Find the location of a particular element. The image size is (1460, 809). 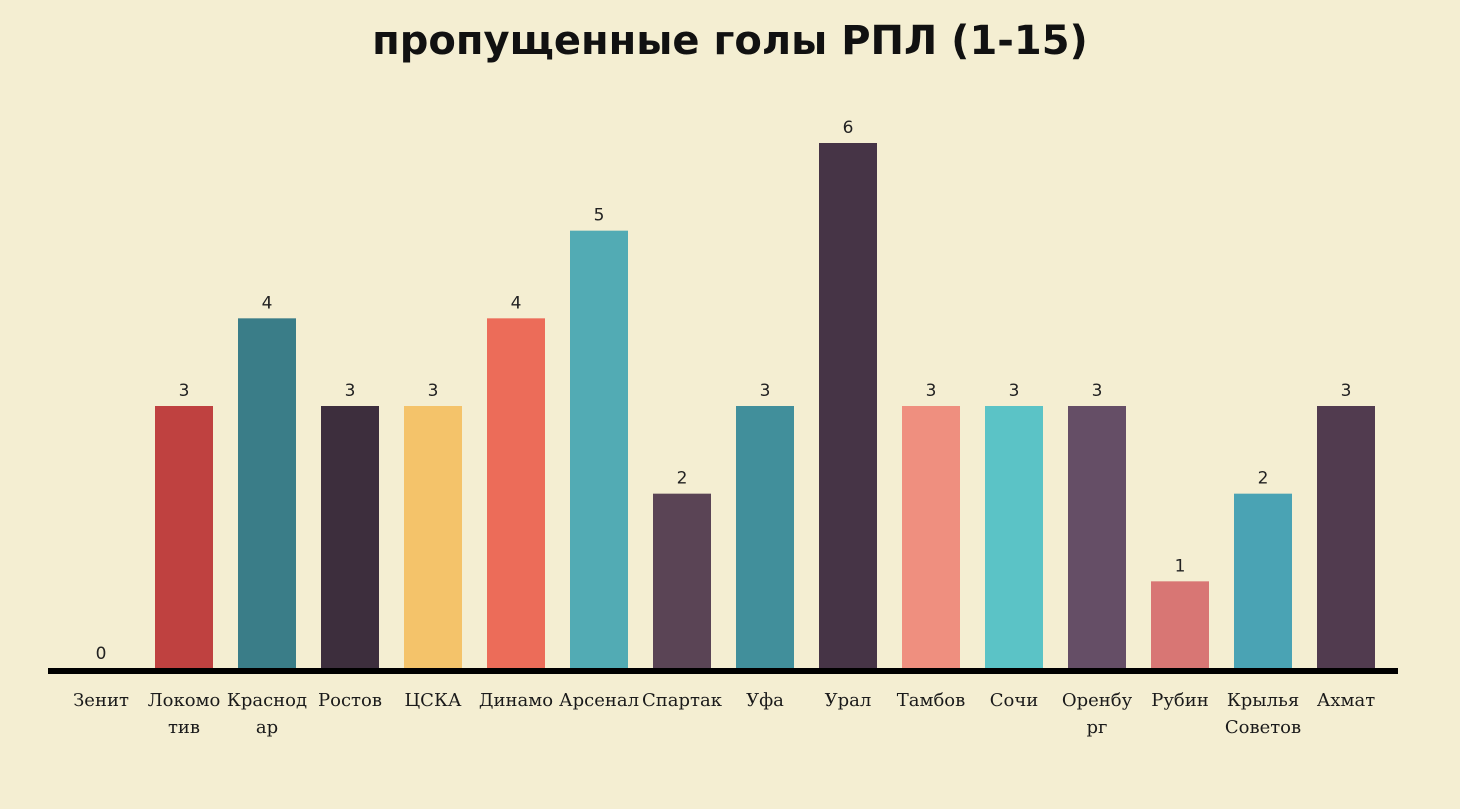

x-tick-label: Краснод ар is located at coordinates (267, 714).